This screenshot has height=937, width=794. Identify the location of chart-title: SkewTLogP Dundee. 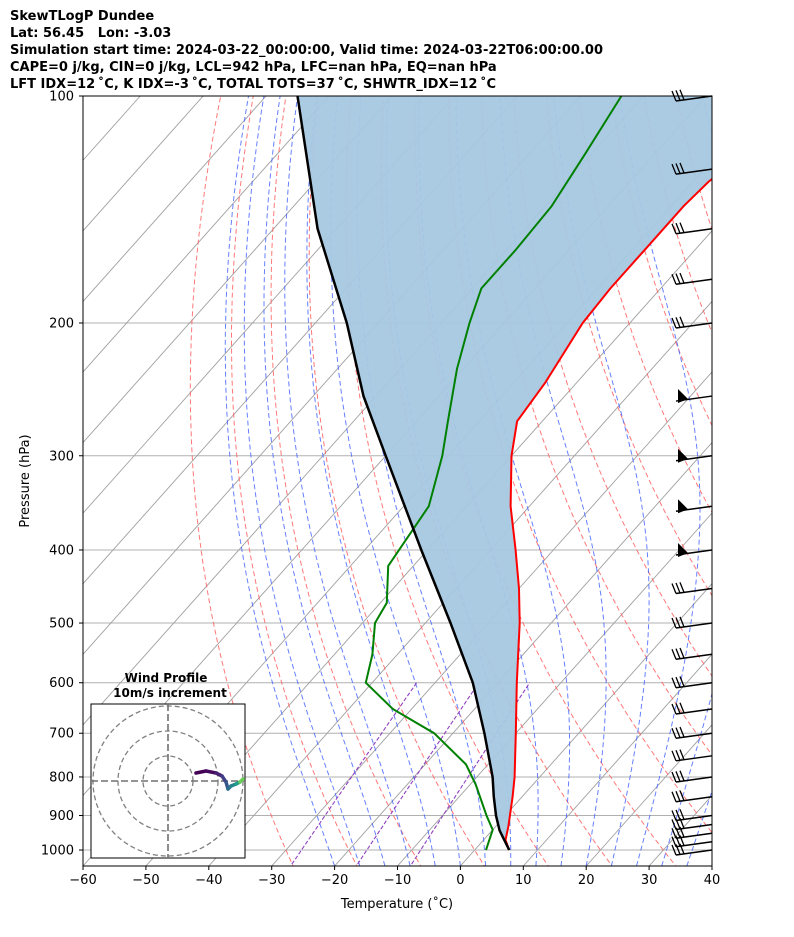
(82, 16).